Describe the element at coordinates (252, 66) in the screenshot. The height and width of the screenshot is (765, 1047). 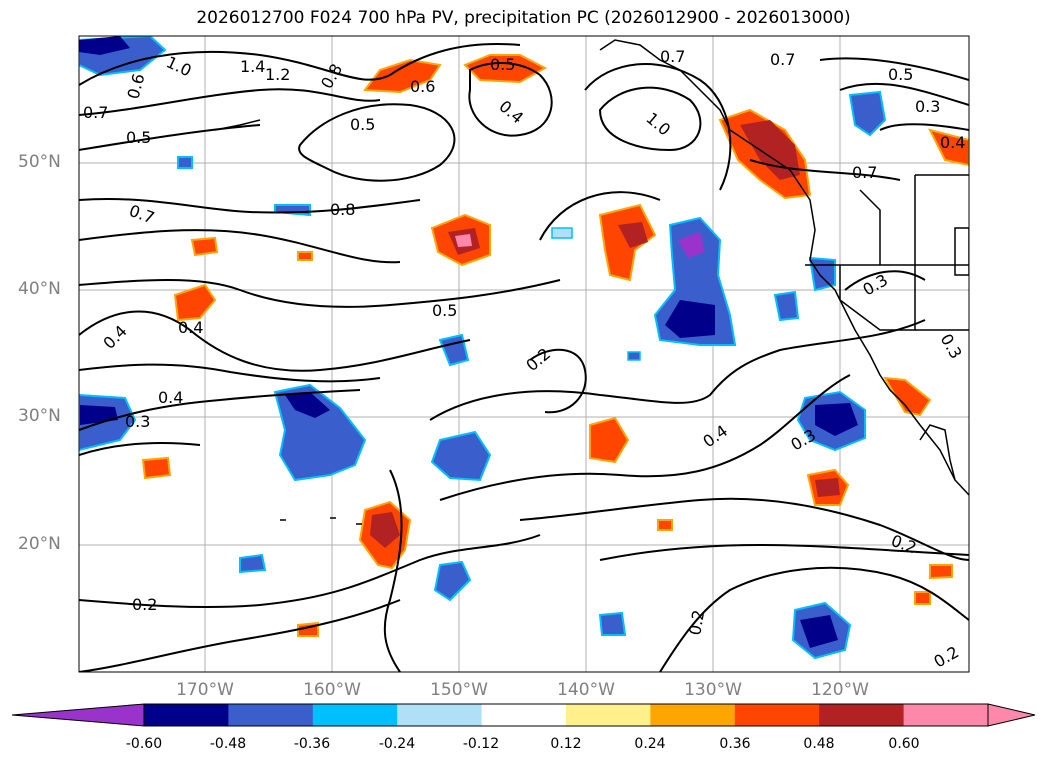
I see `contour-label: 1.4` at that location.